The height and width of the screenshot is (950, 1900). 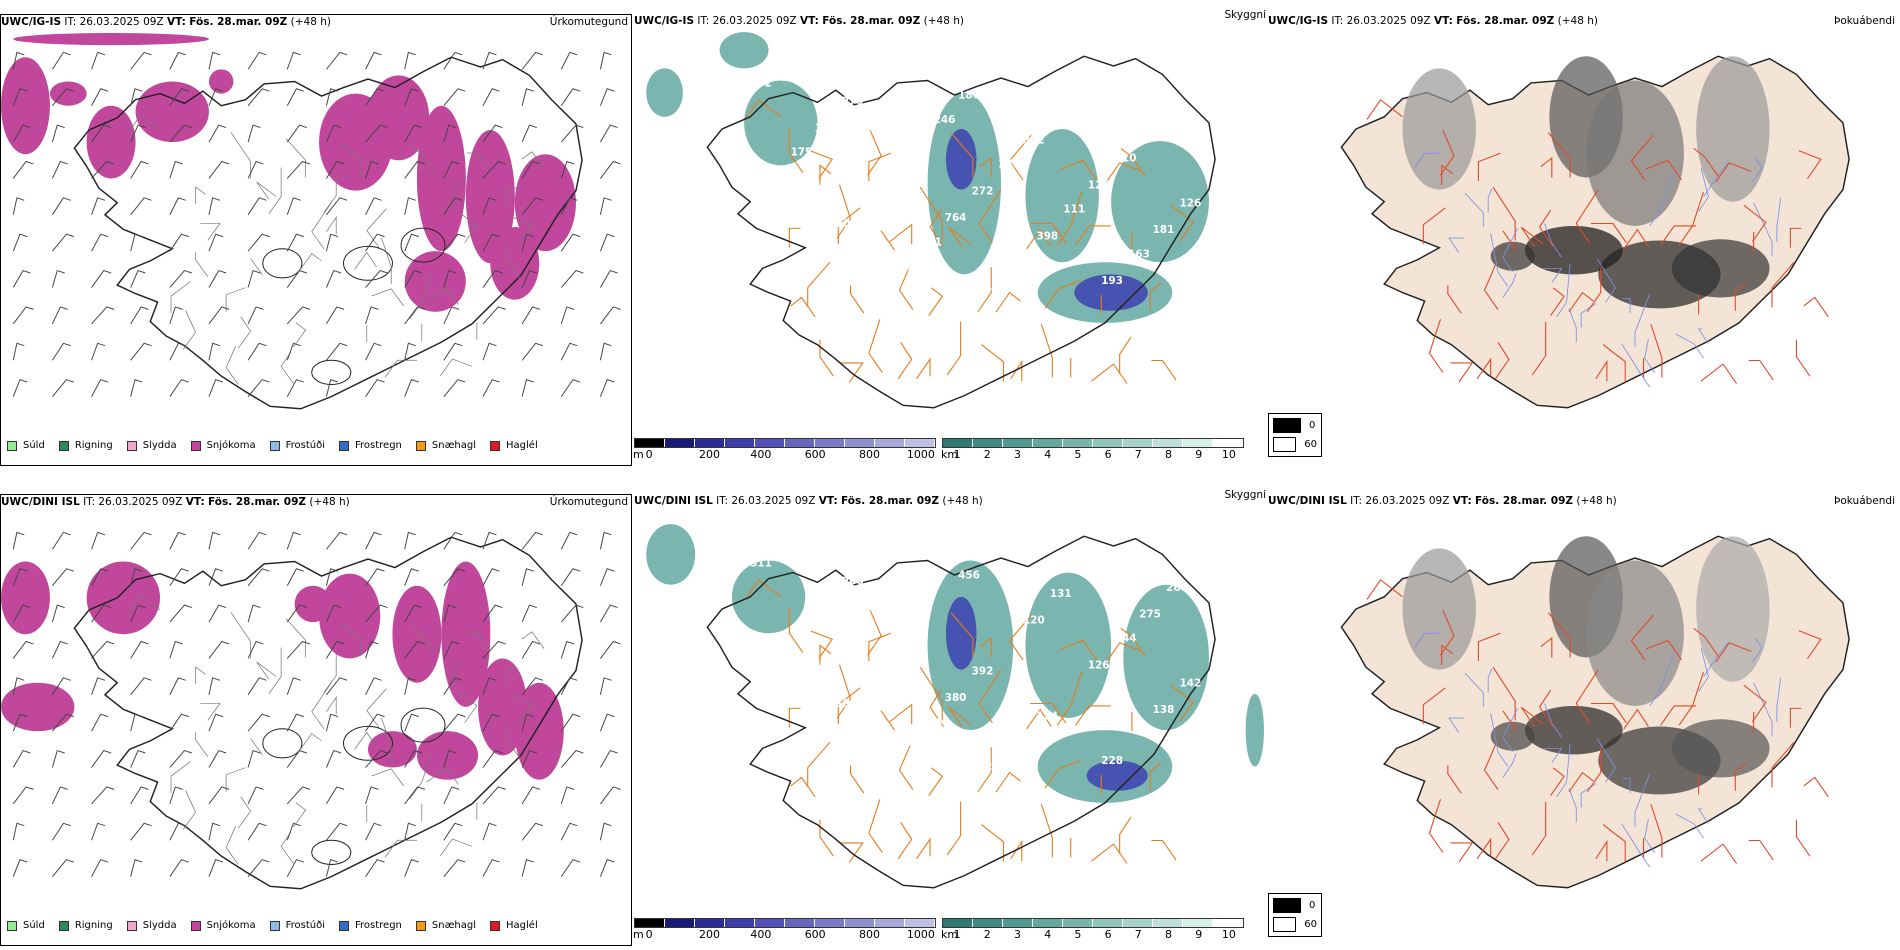 I want to click on cloud-base-label: 754, so click(x=931, y=722).